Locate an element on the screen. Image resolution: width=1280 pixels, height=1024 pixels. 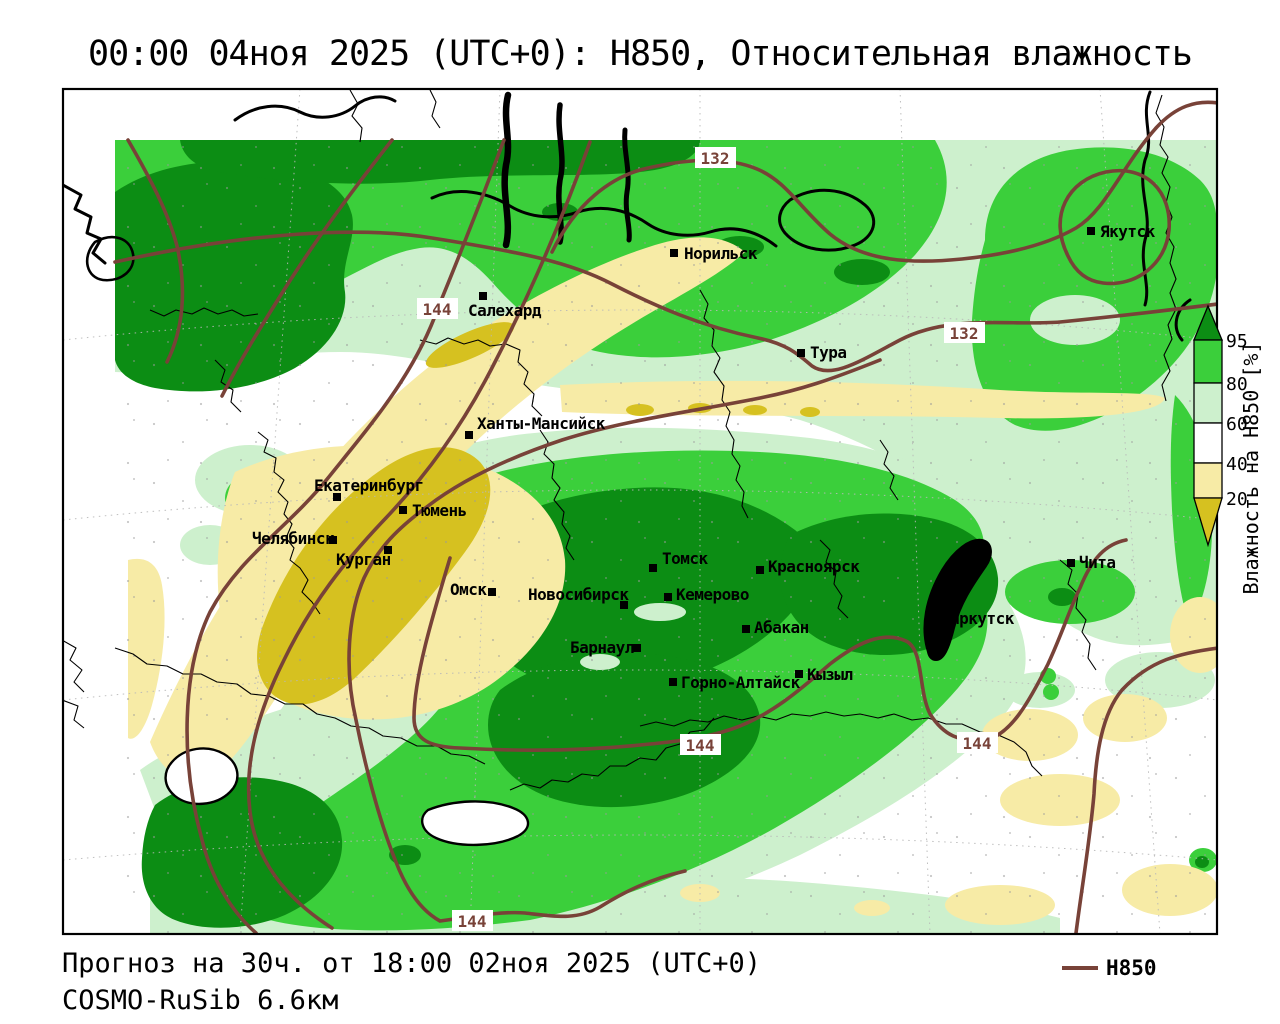
city-label: Курган is located at coordinates (363, 559).